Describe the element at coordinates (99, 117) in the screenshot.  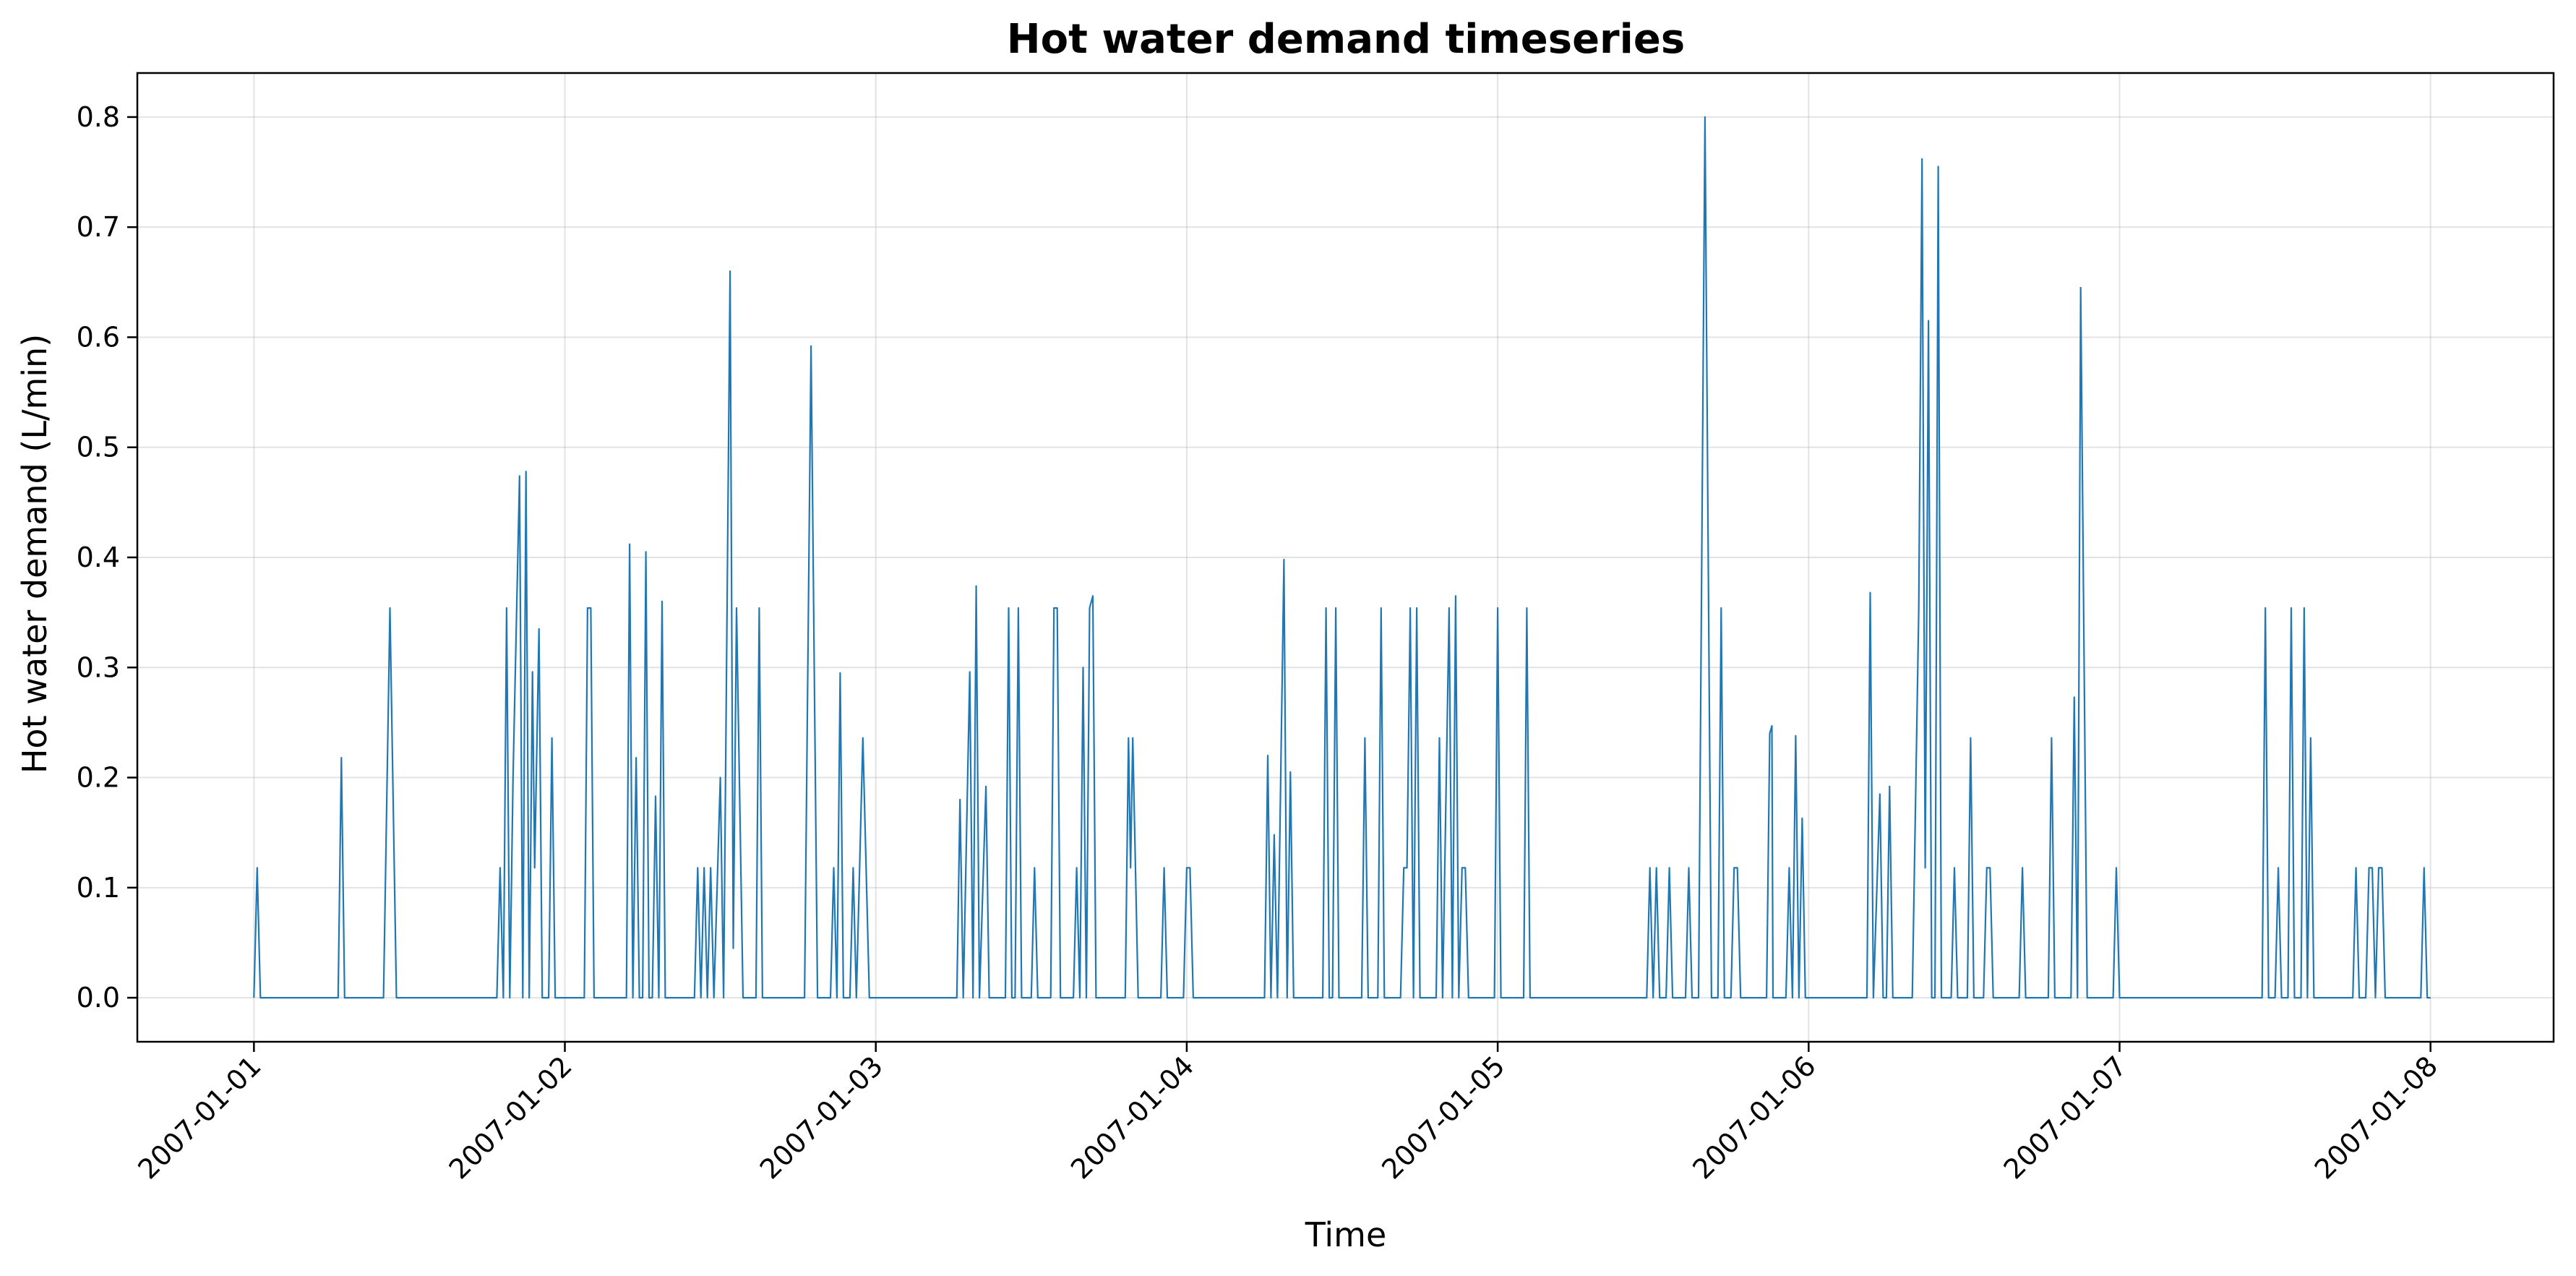
I see `y-tick-label: 0.8` at that location.